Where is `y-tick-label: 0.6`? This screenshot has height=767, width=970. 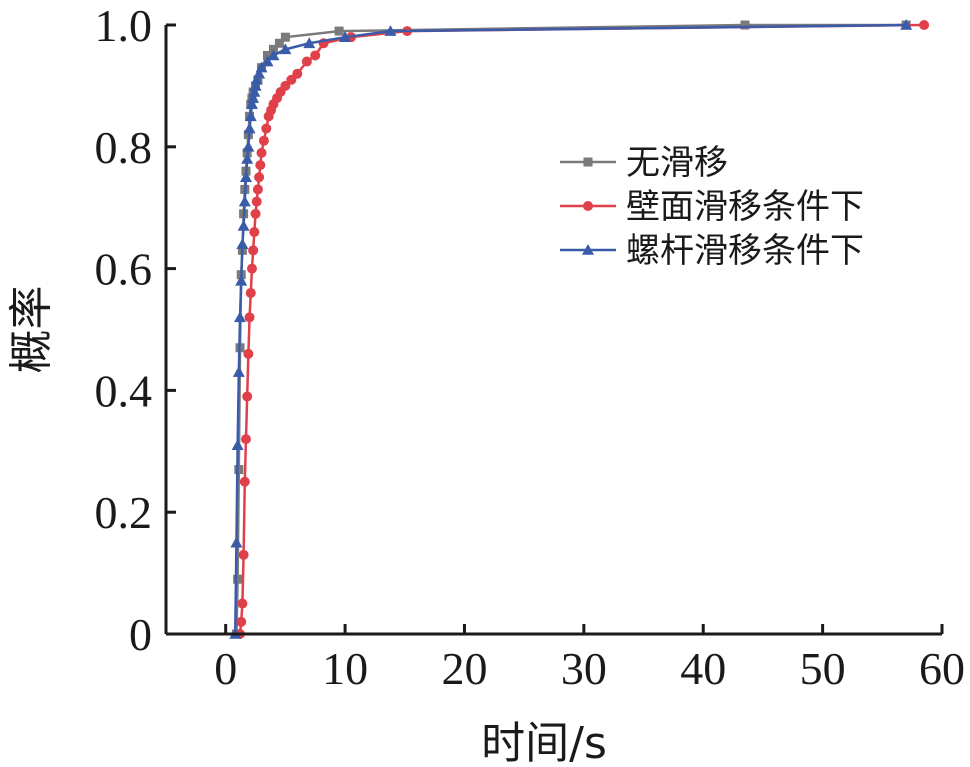 y-tick-label: 0.6 is located at coordinates (124, 269).